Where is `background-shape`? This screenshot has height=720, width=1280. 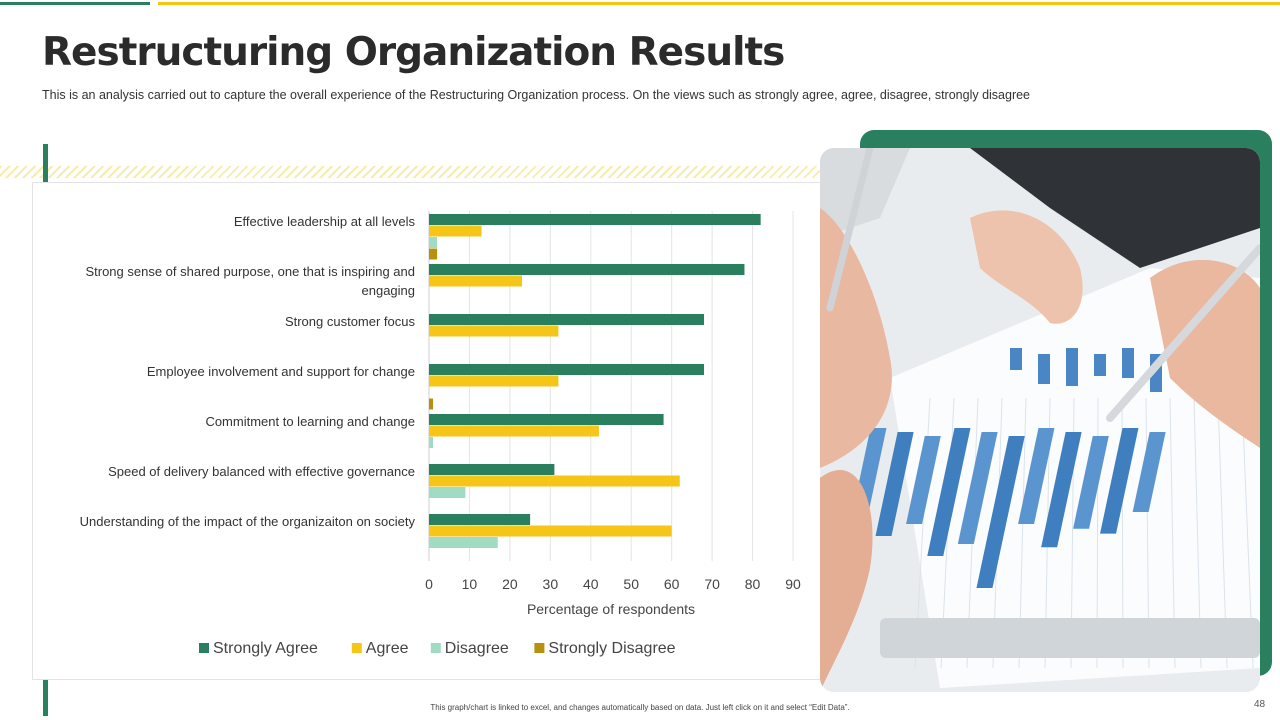 background-shape is located at coordinates (865, 193).